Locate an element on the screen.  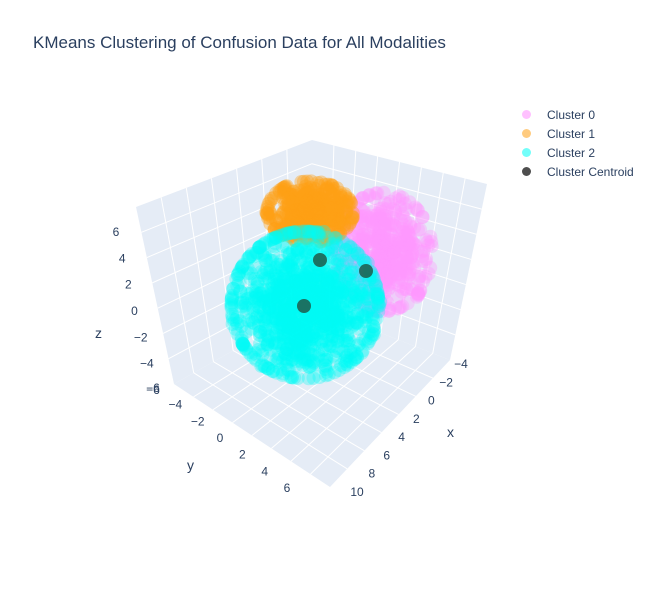
legend-item-cluster-0: Cluster 0 is located at coordinates (576, 114).